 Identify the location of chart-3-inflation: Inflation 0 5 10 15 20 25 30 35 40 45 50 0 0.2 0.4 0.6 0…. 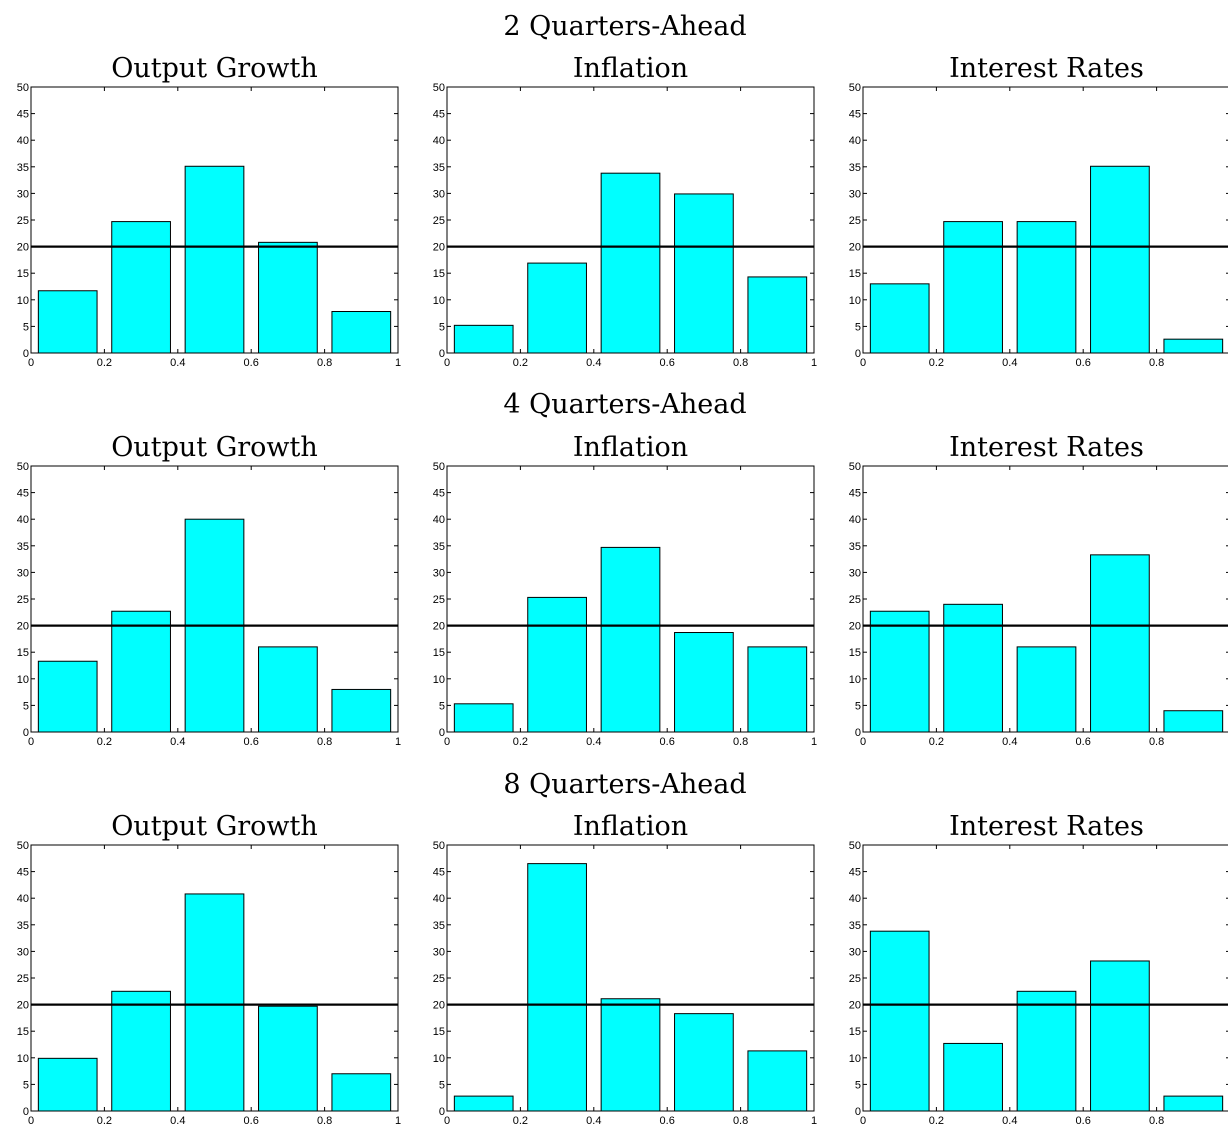
(625, 967).